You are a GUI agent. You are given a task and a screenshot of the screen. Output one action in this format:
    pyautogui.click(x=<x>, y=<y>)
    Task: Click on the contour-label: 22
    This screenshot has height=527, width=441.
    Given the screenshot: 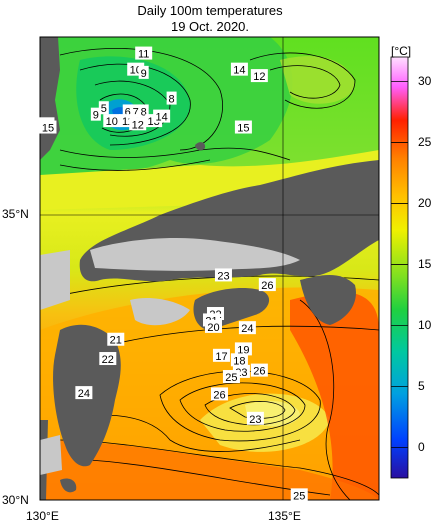 What is the action you would take?
    pyautogui.click(x=108, y=360)
    